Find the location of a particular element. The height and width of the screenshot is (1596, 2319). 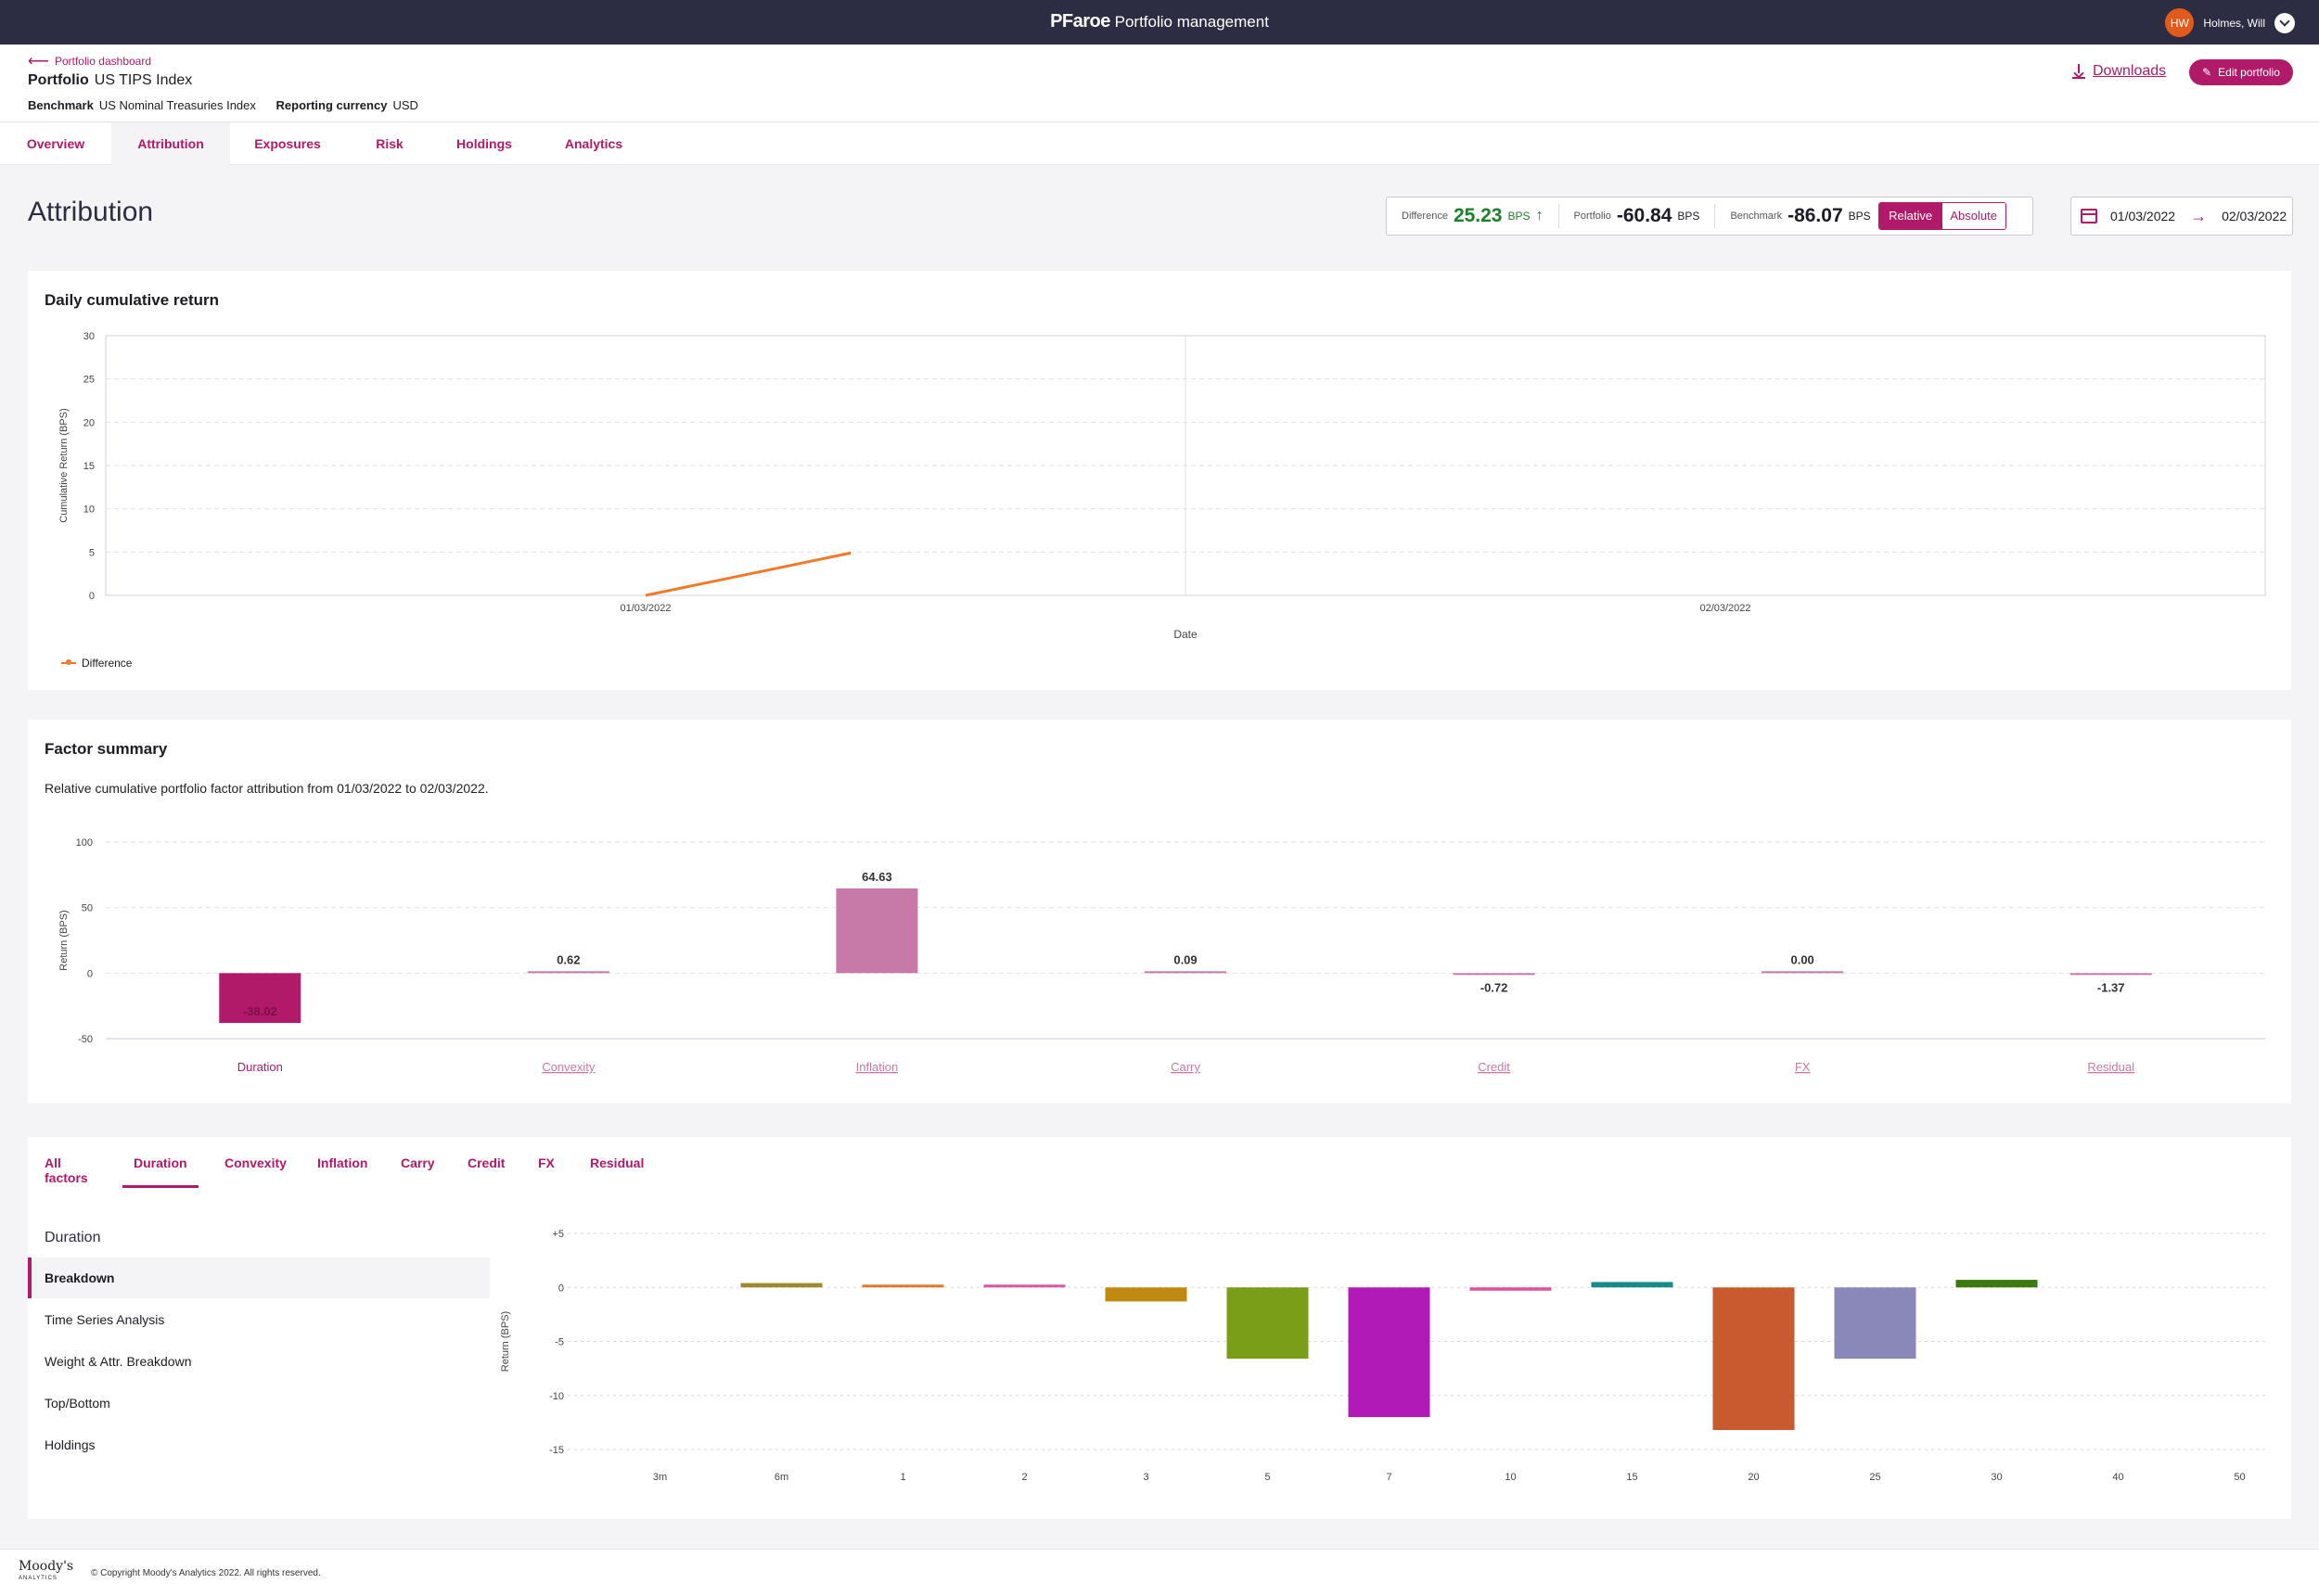

tab-attribution: Attribution is located at coordinates (170, 144).